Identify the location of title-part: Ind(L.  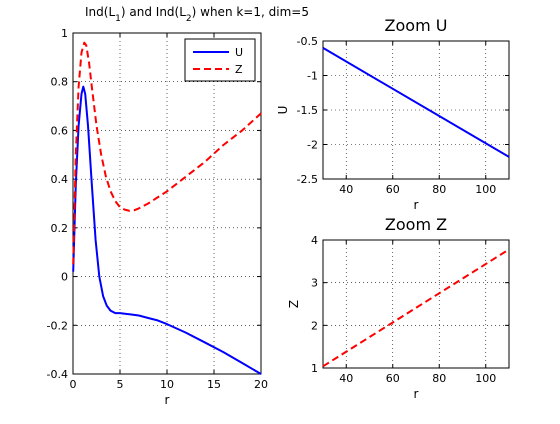
(100, 12).